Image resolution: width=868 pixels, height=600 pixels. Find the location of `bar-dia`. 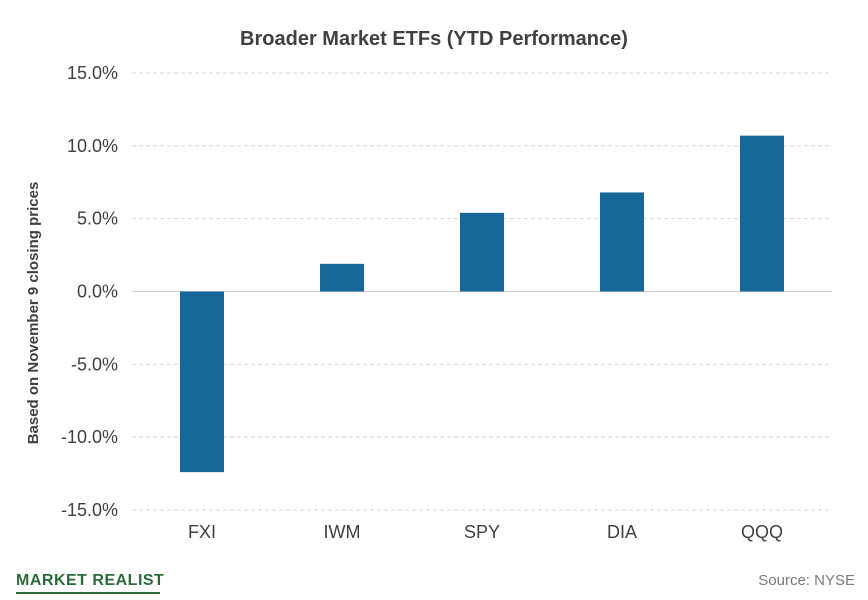

bar-dia is located at coordinates (622, 242).